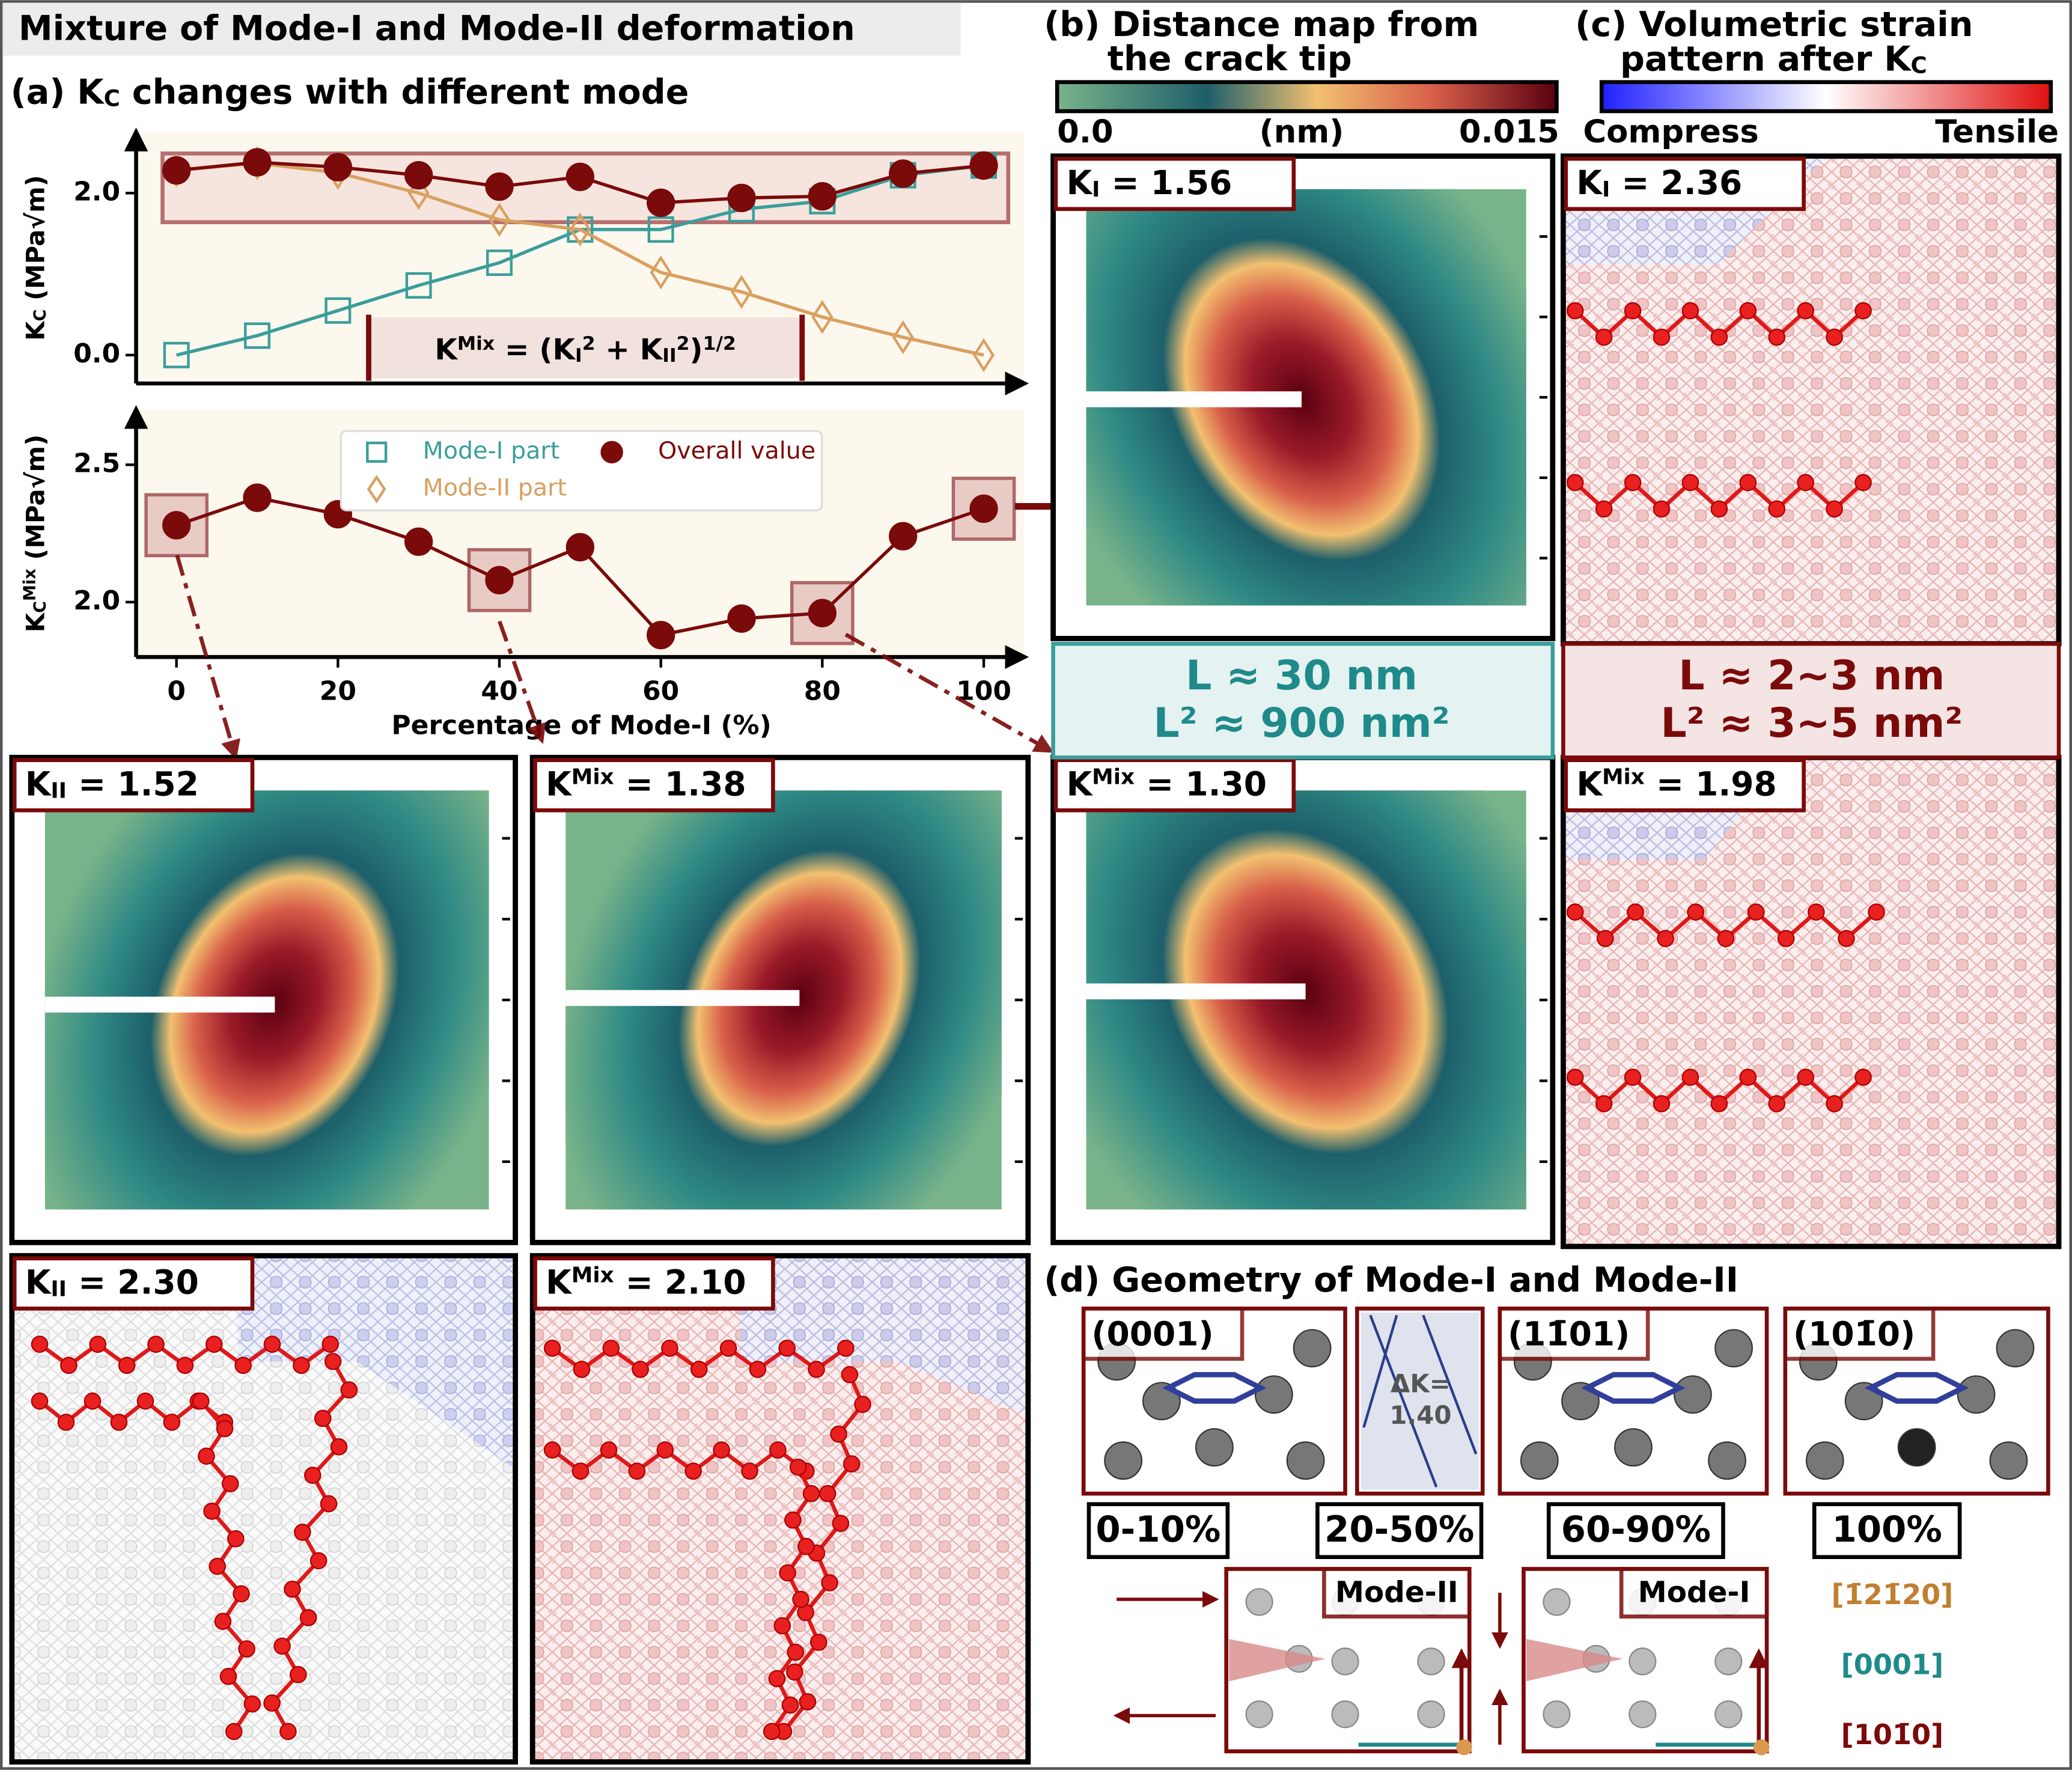  What do you see at coordinates (1774, 24) in the screenshot?
I see `panel-title: (c) Volumetric strain` at bounding box center [1774, 24].